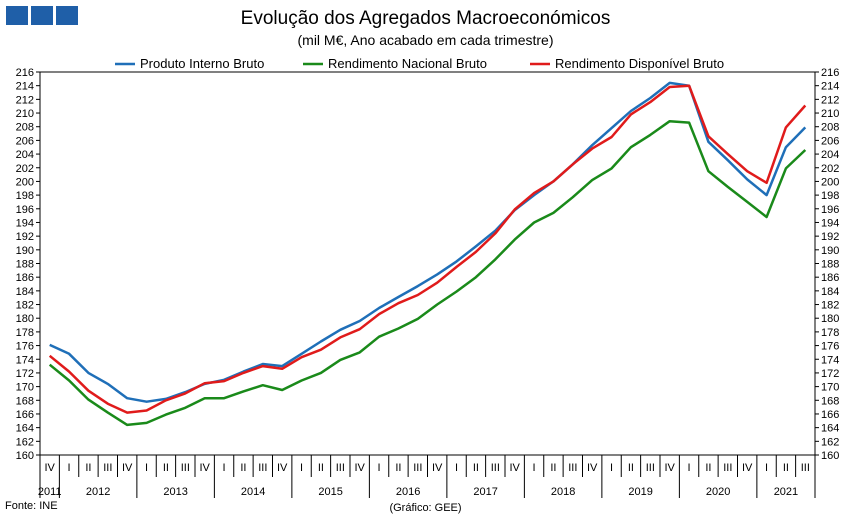  What do you see at coordinates (25, 442) in the screenshot?
I see `y-tick-label-left: 162` at bounding box center [25, 442].